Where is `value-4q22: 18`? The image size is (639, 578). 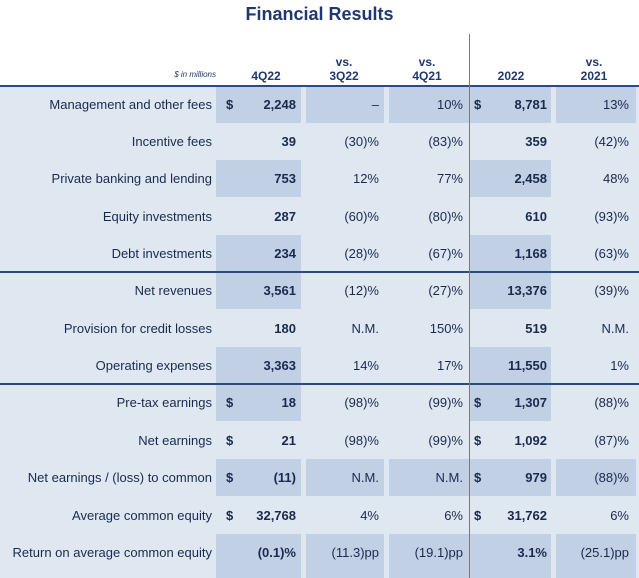
value-4q22: 18 is located at coordinates (288, 402).